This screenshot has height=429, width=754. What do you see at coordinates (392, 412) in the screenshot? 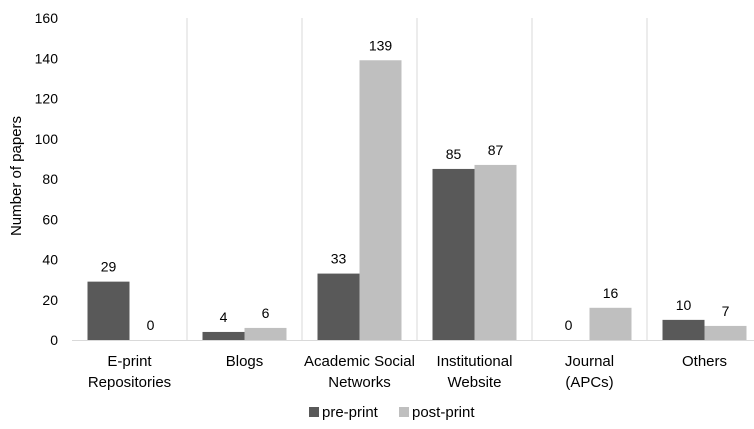
I see `legend: pre-print post-print` at bounding box center [392, 412].